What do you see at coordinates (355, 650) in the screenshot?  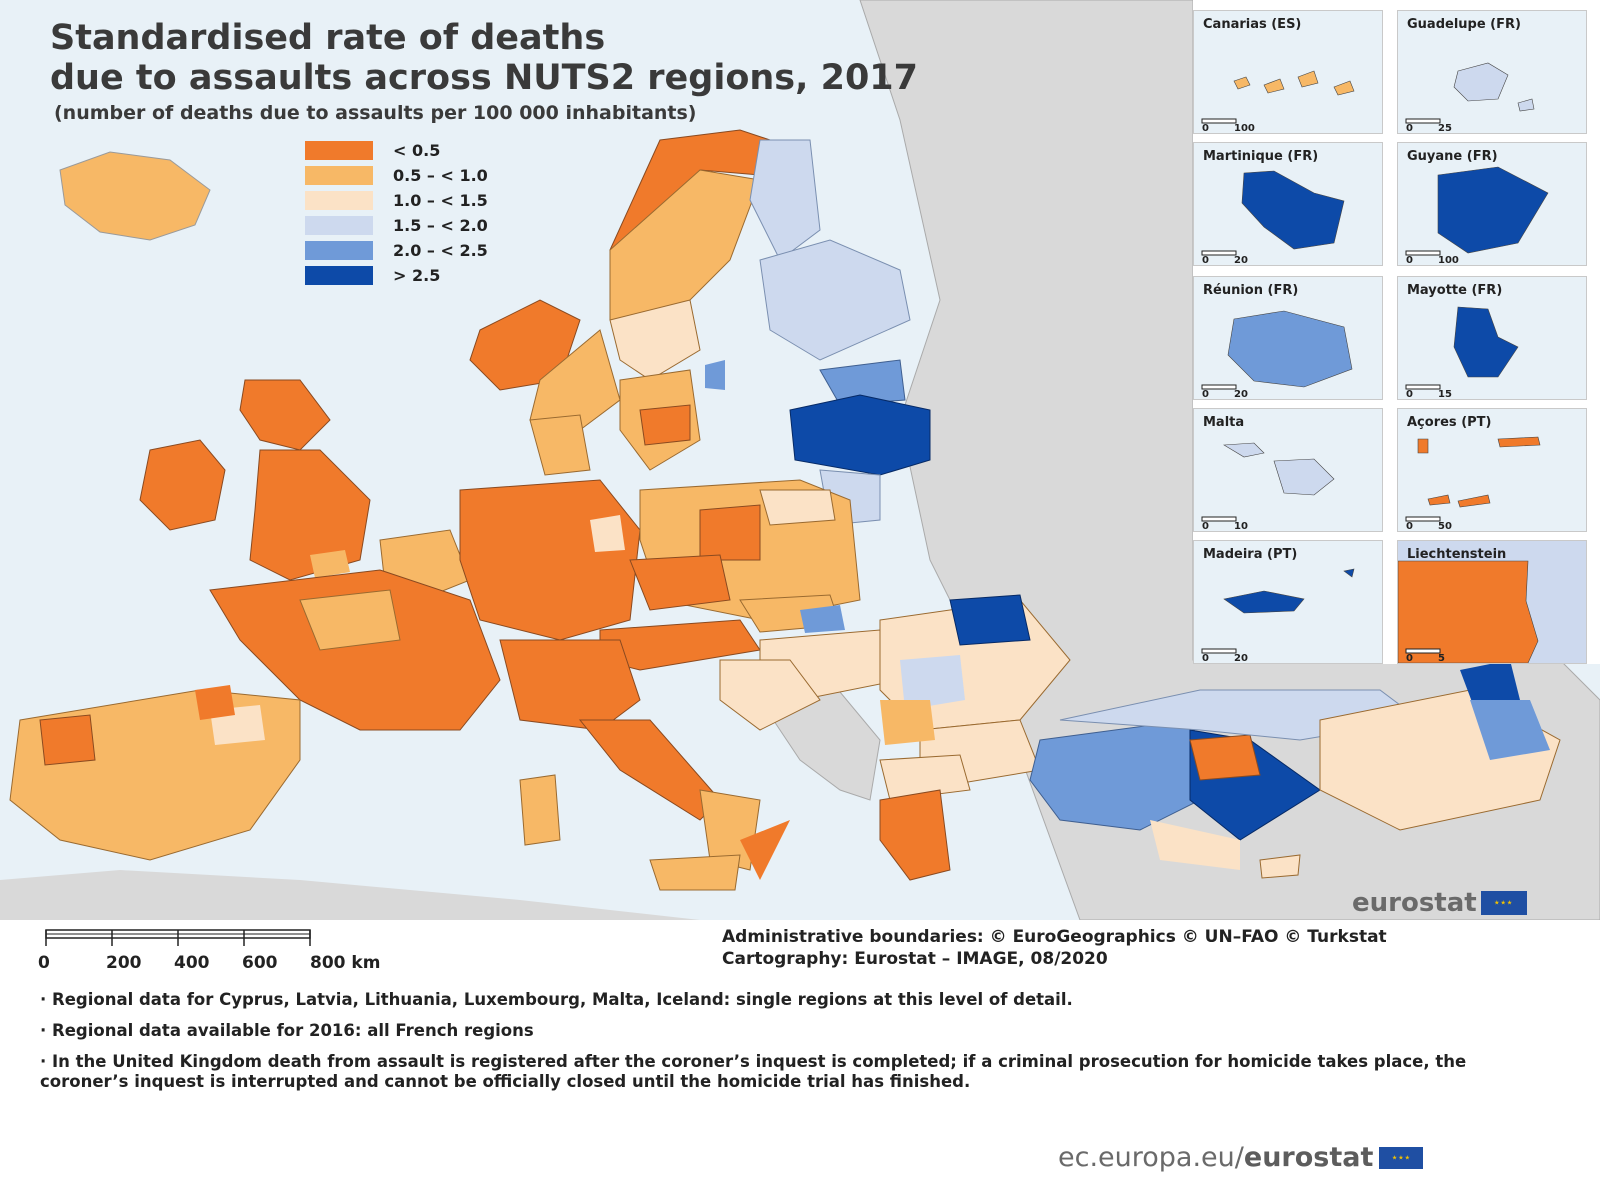 I see `region-france` at bounding box center [355, 650].